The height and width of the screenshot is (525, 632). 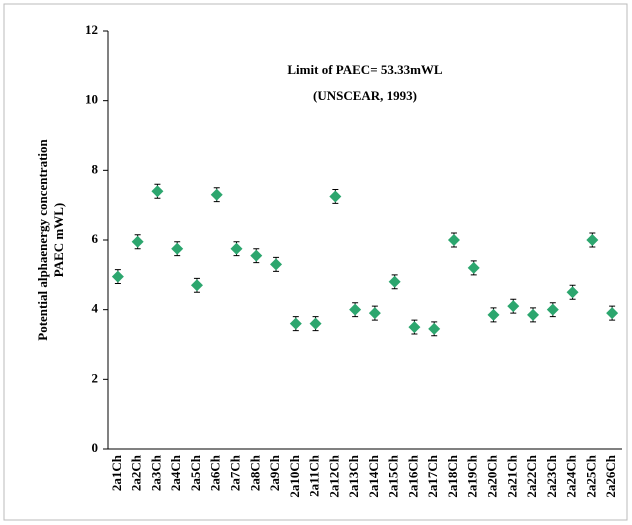 I want to click on x-tick-label: 2a7Ch, so click(x=234, y=472).